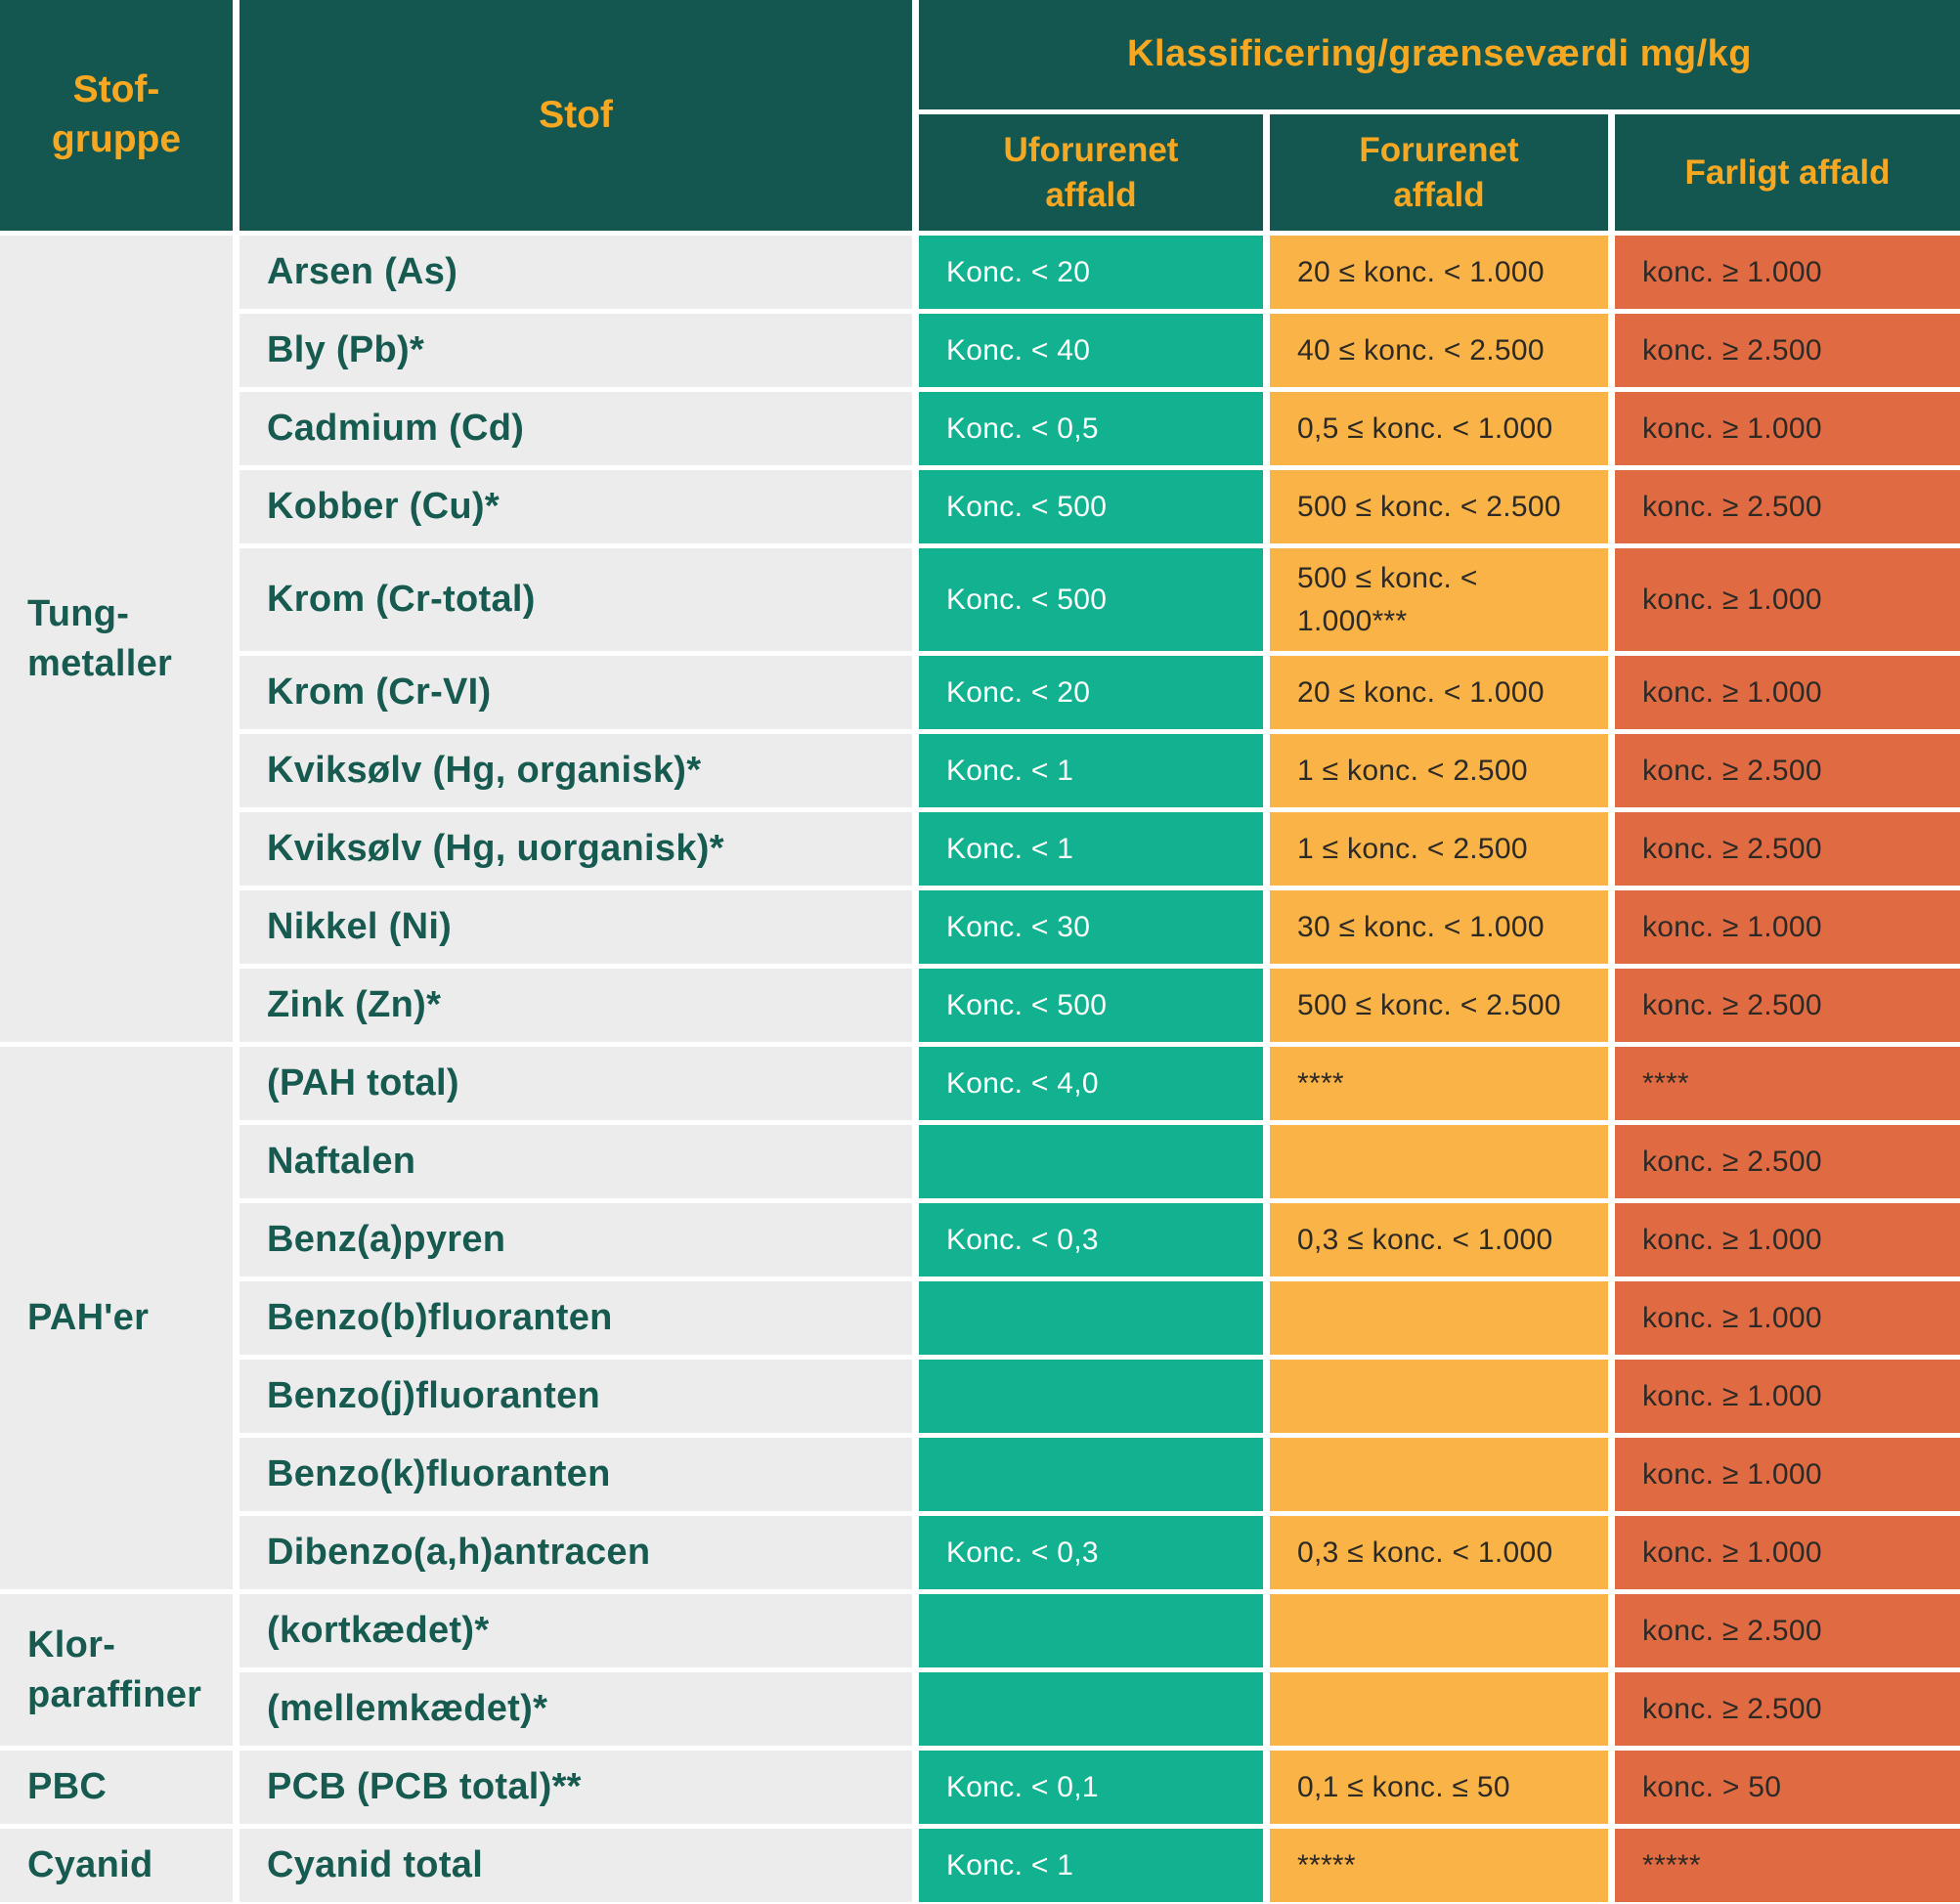 The width and height of the screenshot is (1960, 1904). Describe the element at coordinates (1439, 927) in the screenshot. I see `cell-forurenet: 30 ≤ konc. < 1.000` at that location.